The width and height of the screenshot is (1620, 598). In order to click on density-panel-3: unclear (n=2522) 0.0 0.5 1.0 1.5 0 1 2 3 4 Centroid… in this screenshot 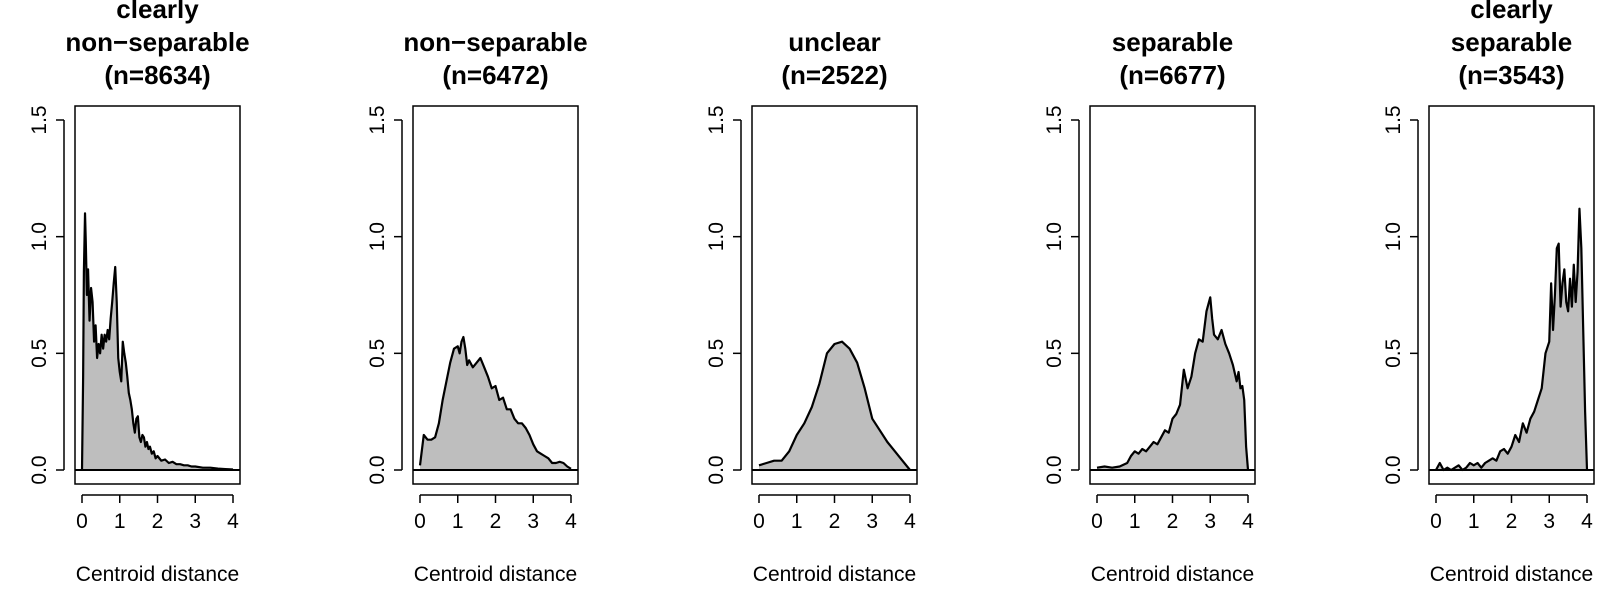, I will do `click(811, 306)`.